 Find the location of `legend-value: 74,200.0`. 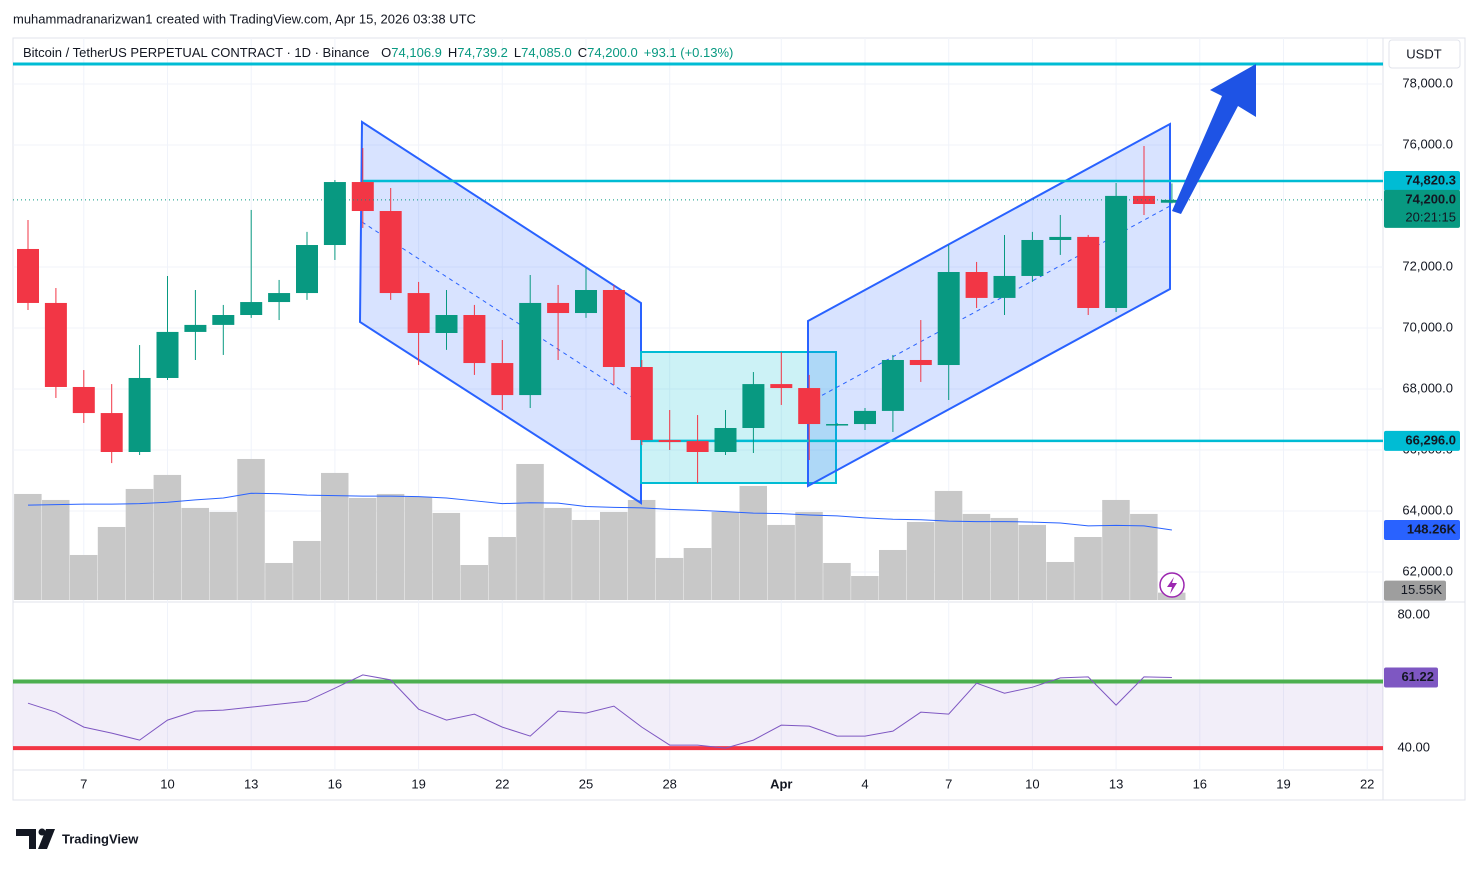

legend-value: 74,200.0 is located at coordinates (612, 52).